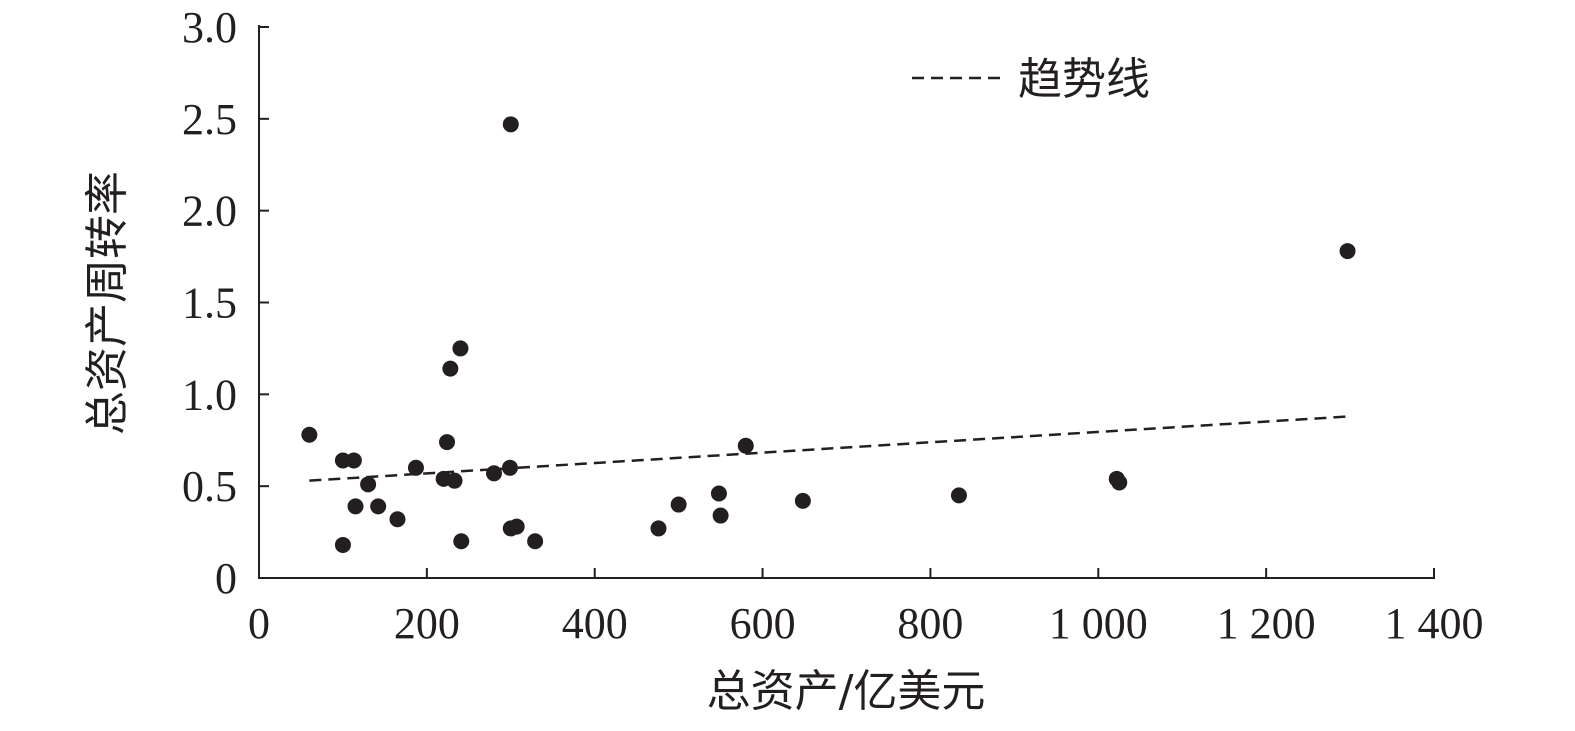  Describe the element at coordinates (209, 27) in the screenshot. I see `y-tick-label: 3.0` at that location.